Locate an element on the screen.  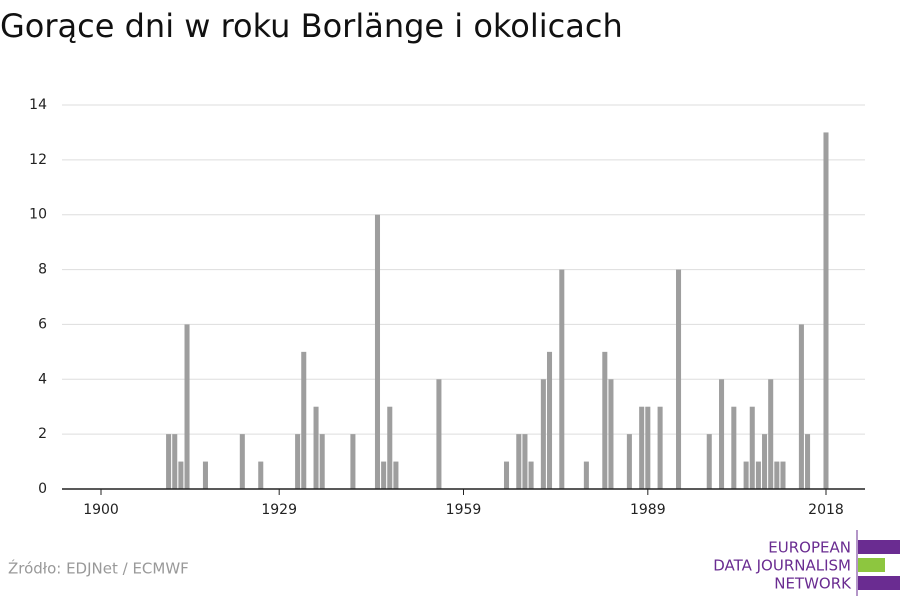
logo-text: DATA JOURNALISM is located at coordinates (782, 566).